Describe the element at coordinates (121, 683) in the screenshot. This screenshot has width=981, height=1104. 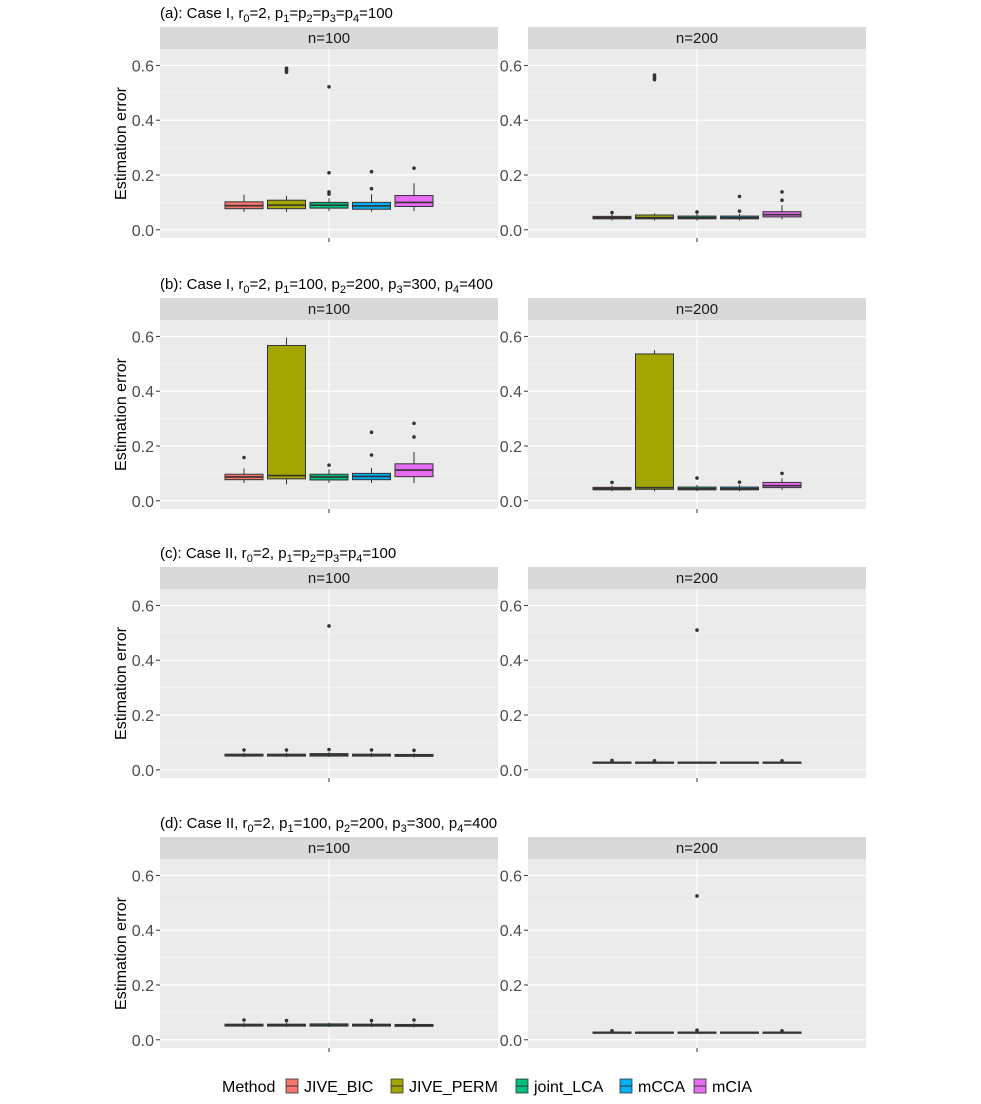
I see `y-axis-label: Estimation error` at that location.